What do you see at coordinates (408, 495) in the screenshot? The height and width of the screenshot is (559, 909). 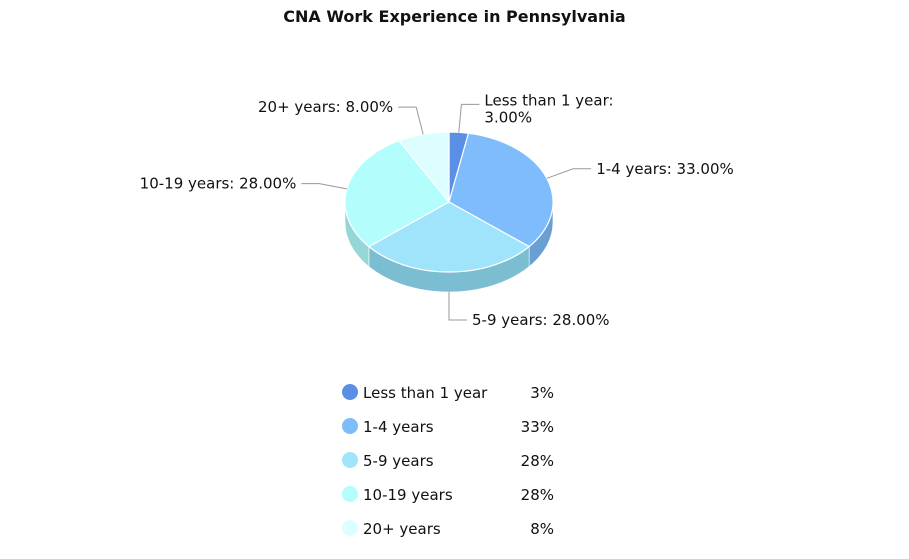 I see `legend-label: 10-19 years` at bounding box center [408, 495].